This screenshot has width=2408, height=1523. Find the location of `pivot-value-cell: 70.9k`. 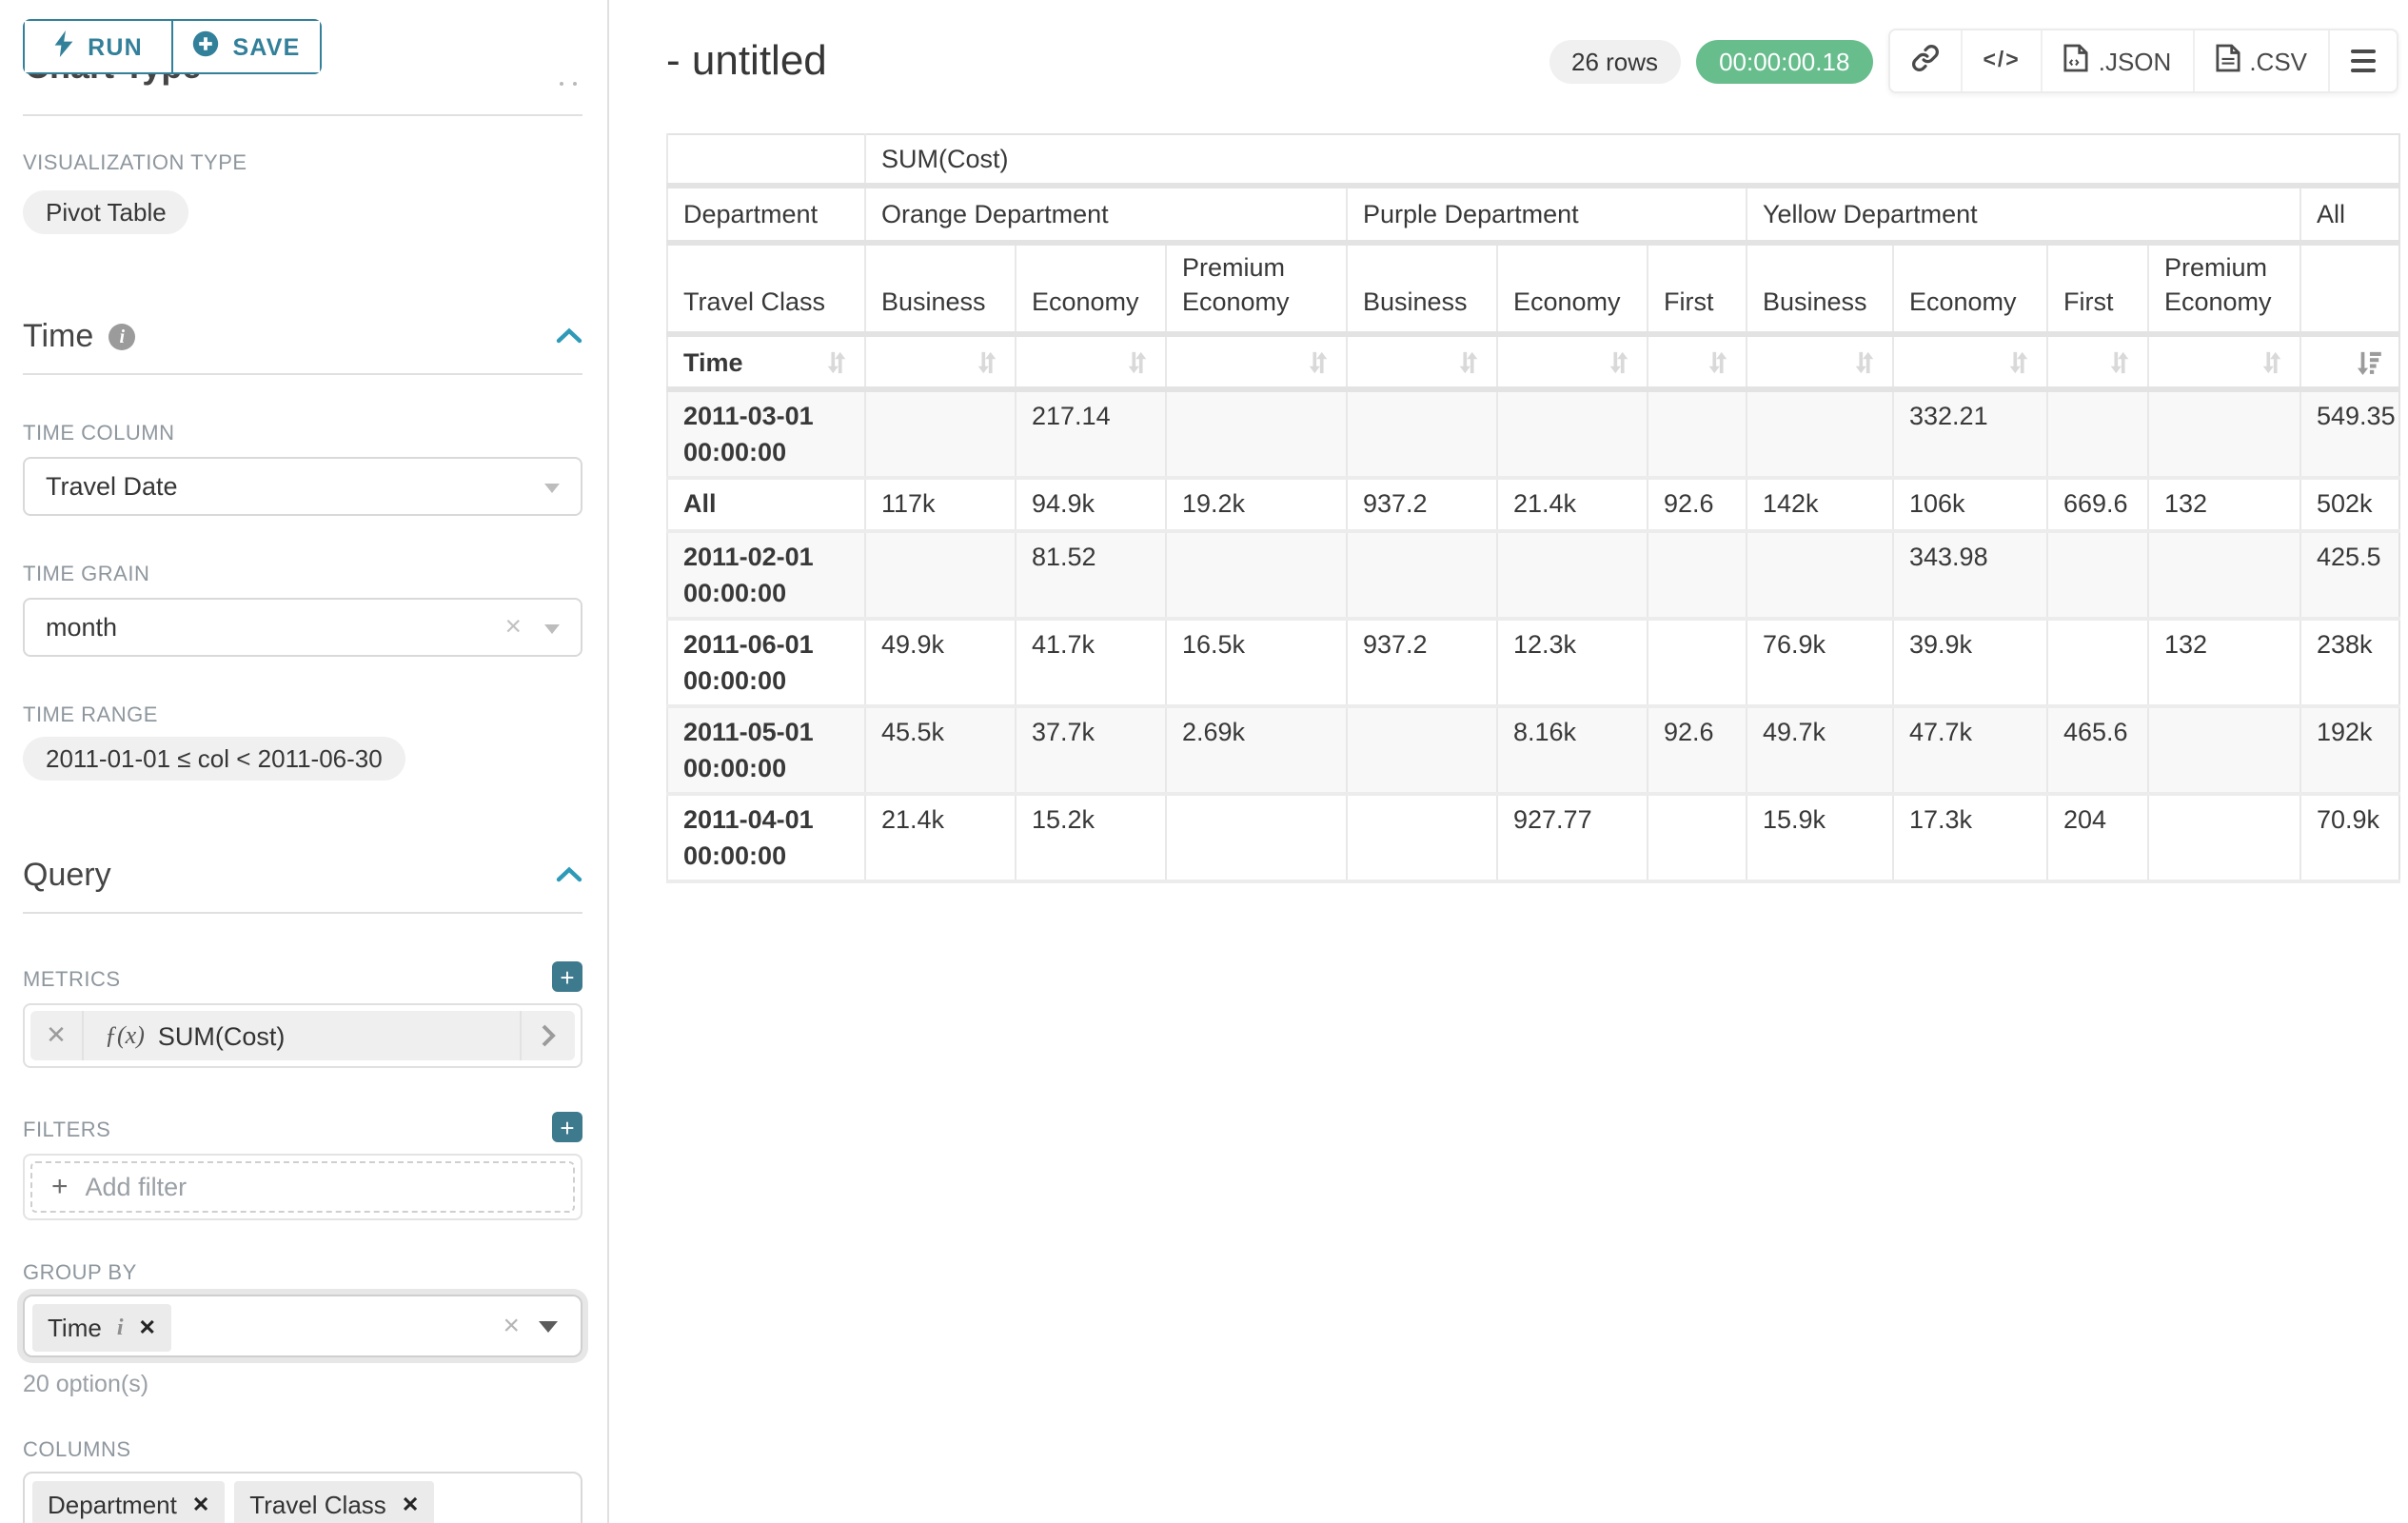

pivot-value-cell: 70.9k is located at coordinates (2349, 839).